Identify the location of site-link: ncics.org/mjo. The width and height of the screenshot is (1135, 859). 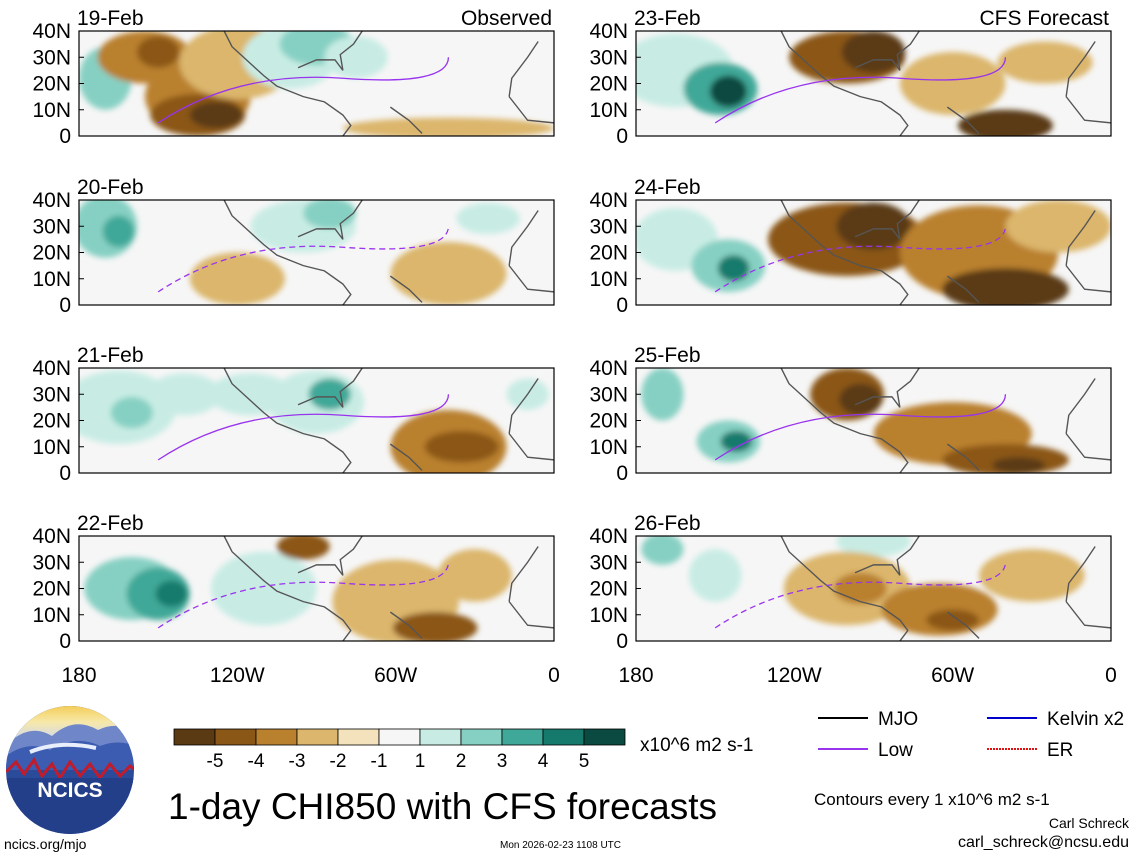
(45, 844).